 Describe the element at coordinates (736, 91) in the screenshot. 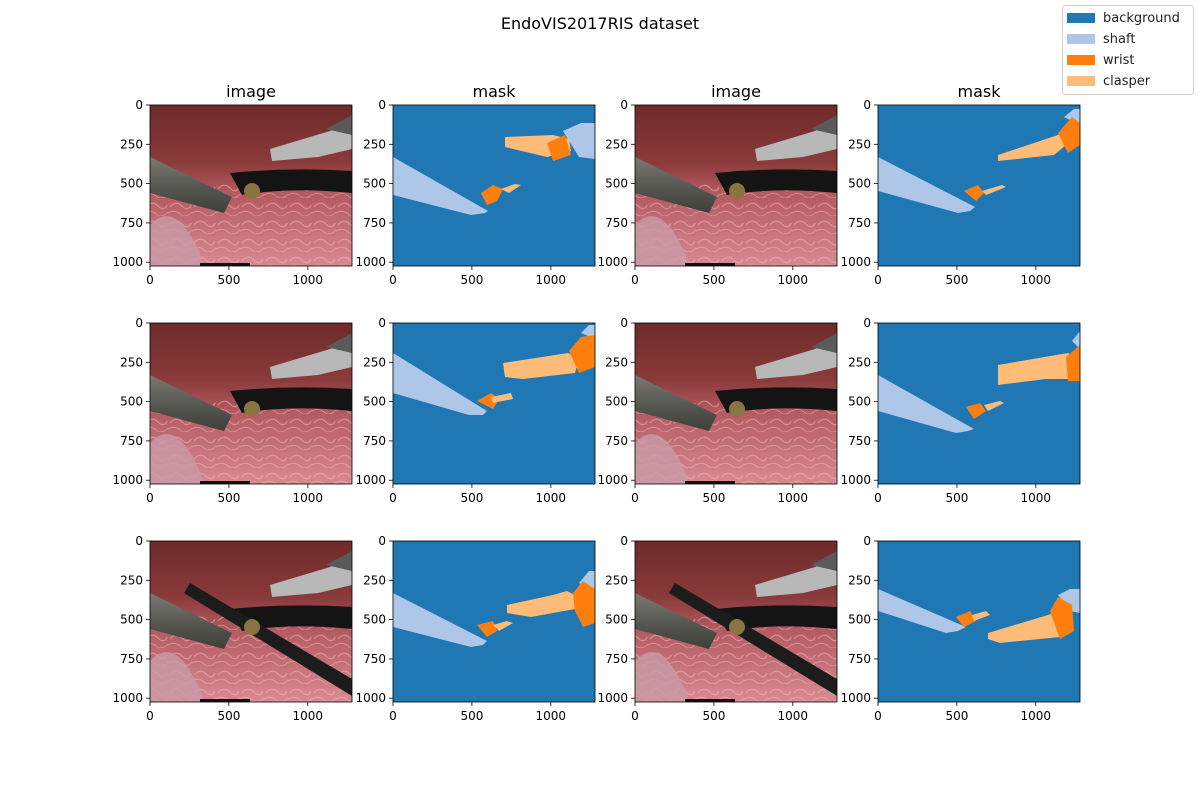

I see `column-title-image-2: image` at that location.